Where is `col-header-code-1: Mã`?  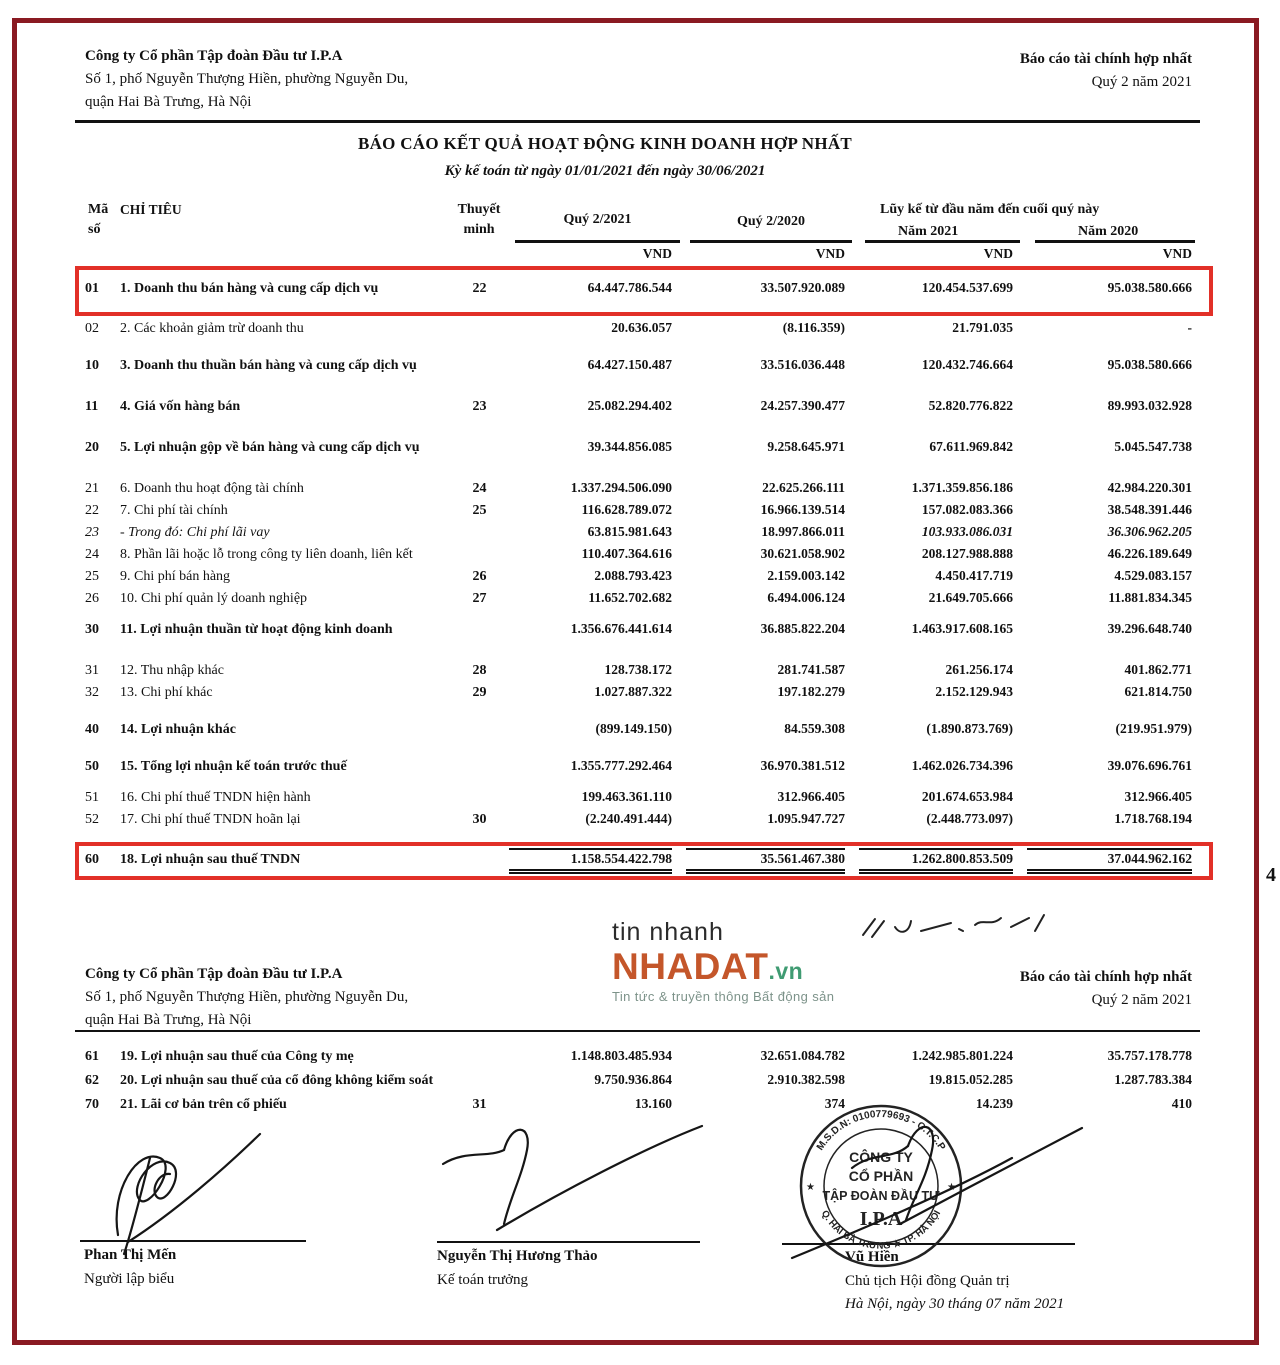 col-header-code-1: Mã is located at coordinates (98, 209).